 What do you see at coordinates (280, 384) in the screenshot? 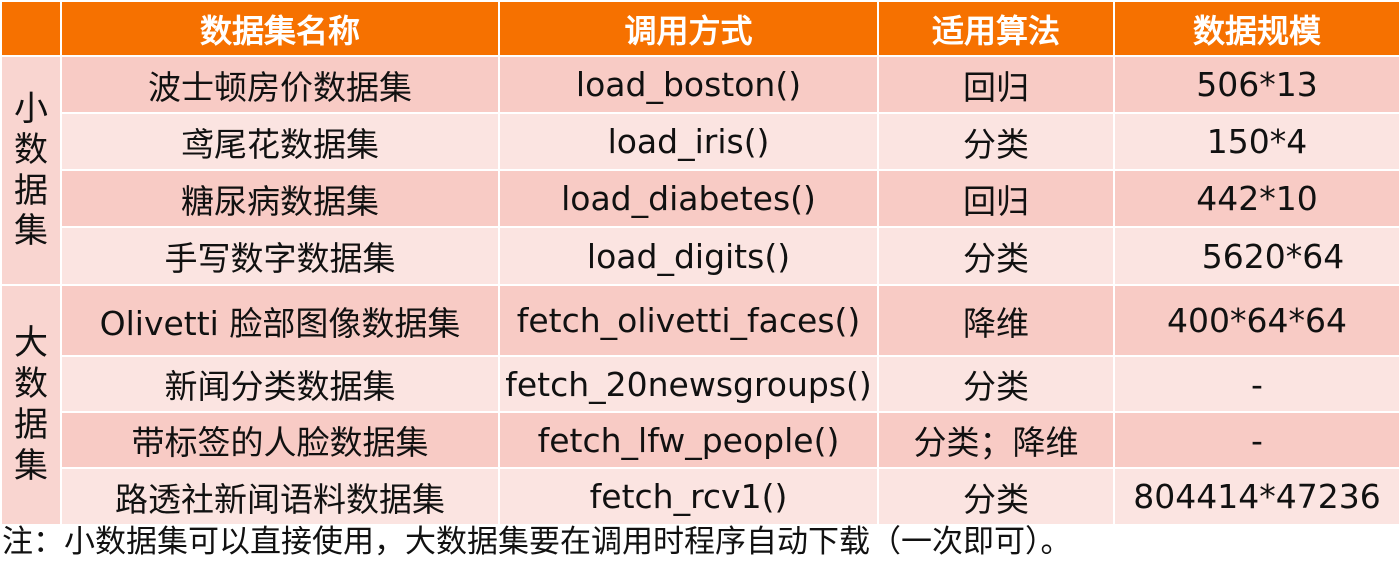
I see `table-row-name: 新闻分类数据集` at bounding box center [280, 384].